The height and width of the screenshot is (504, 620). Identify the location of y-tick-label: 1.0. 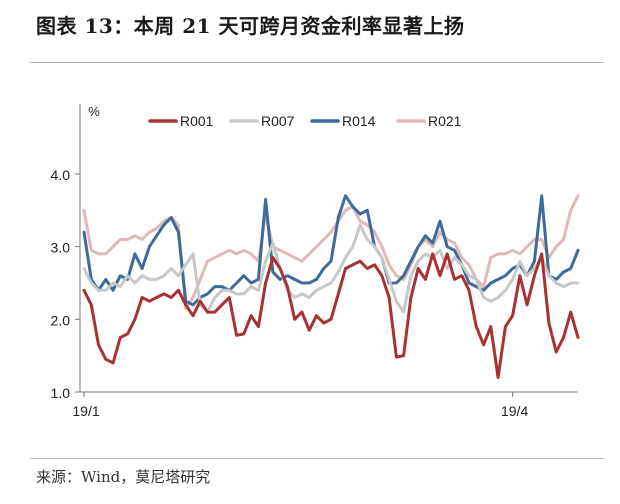
(61, 393).